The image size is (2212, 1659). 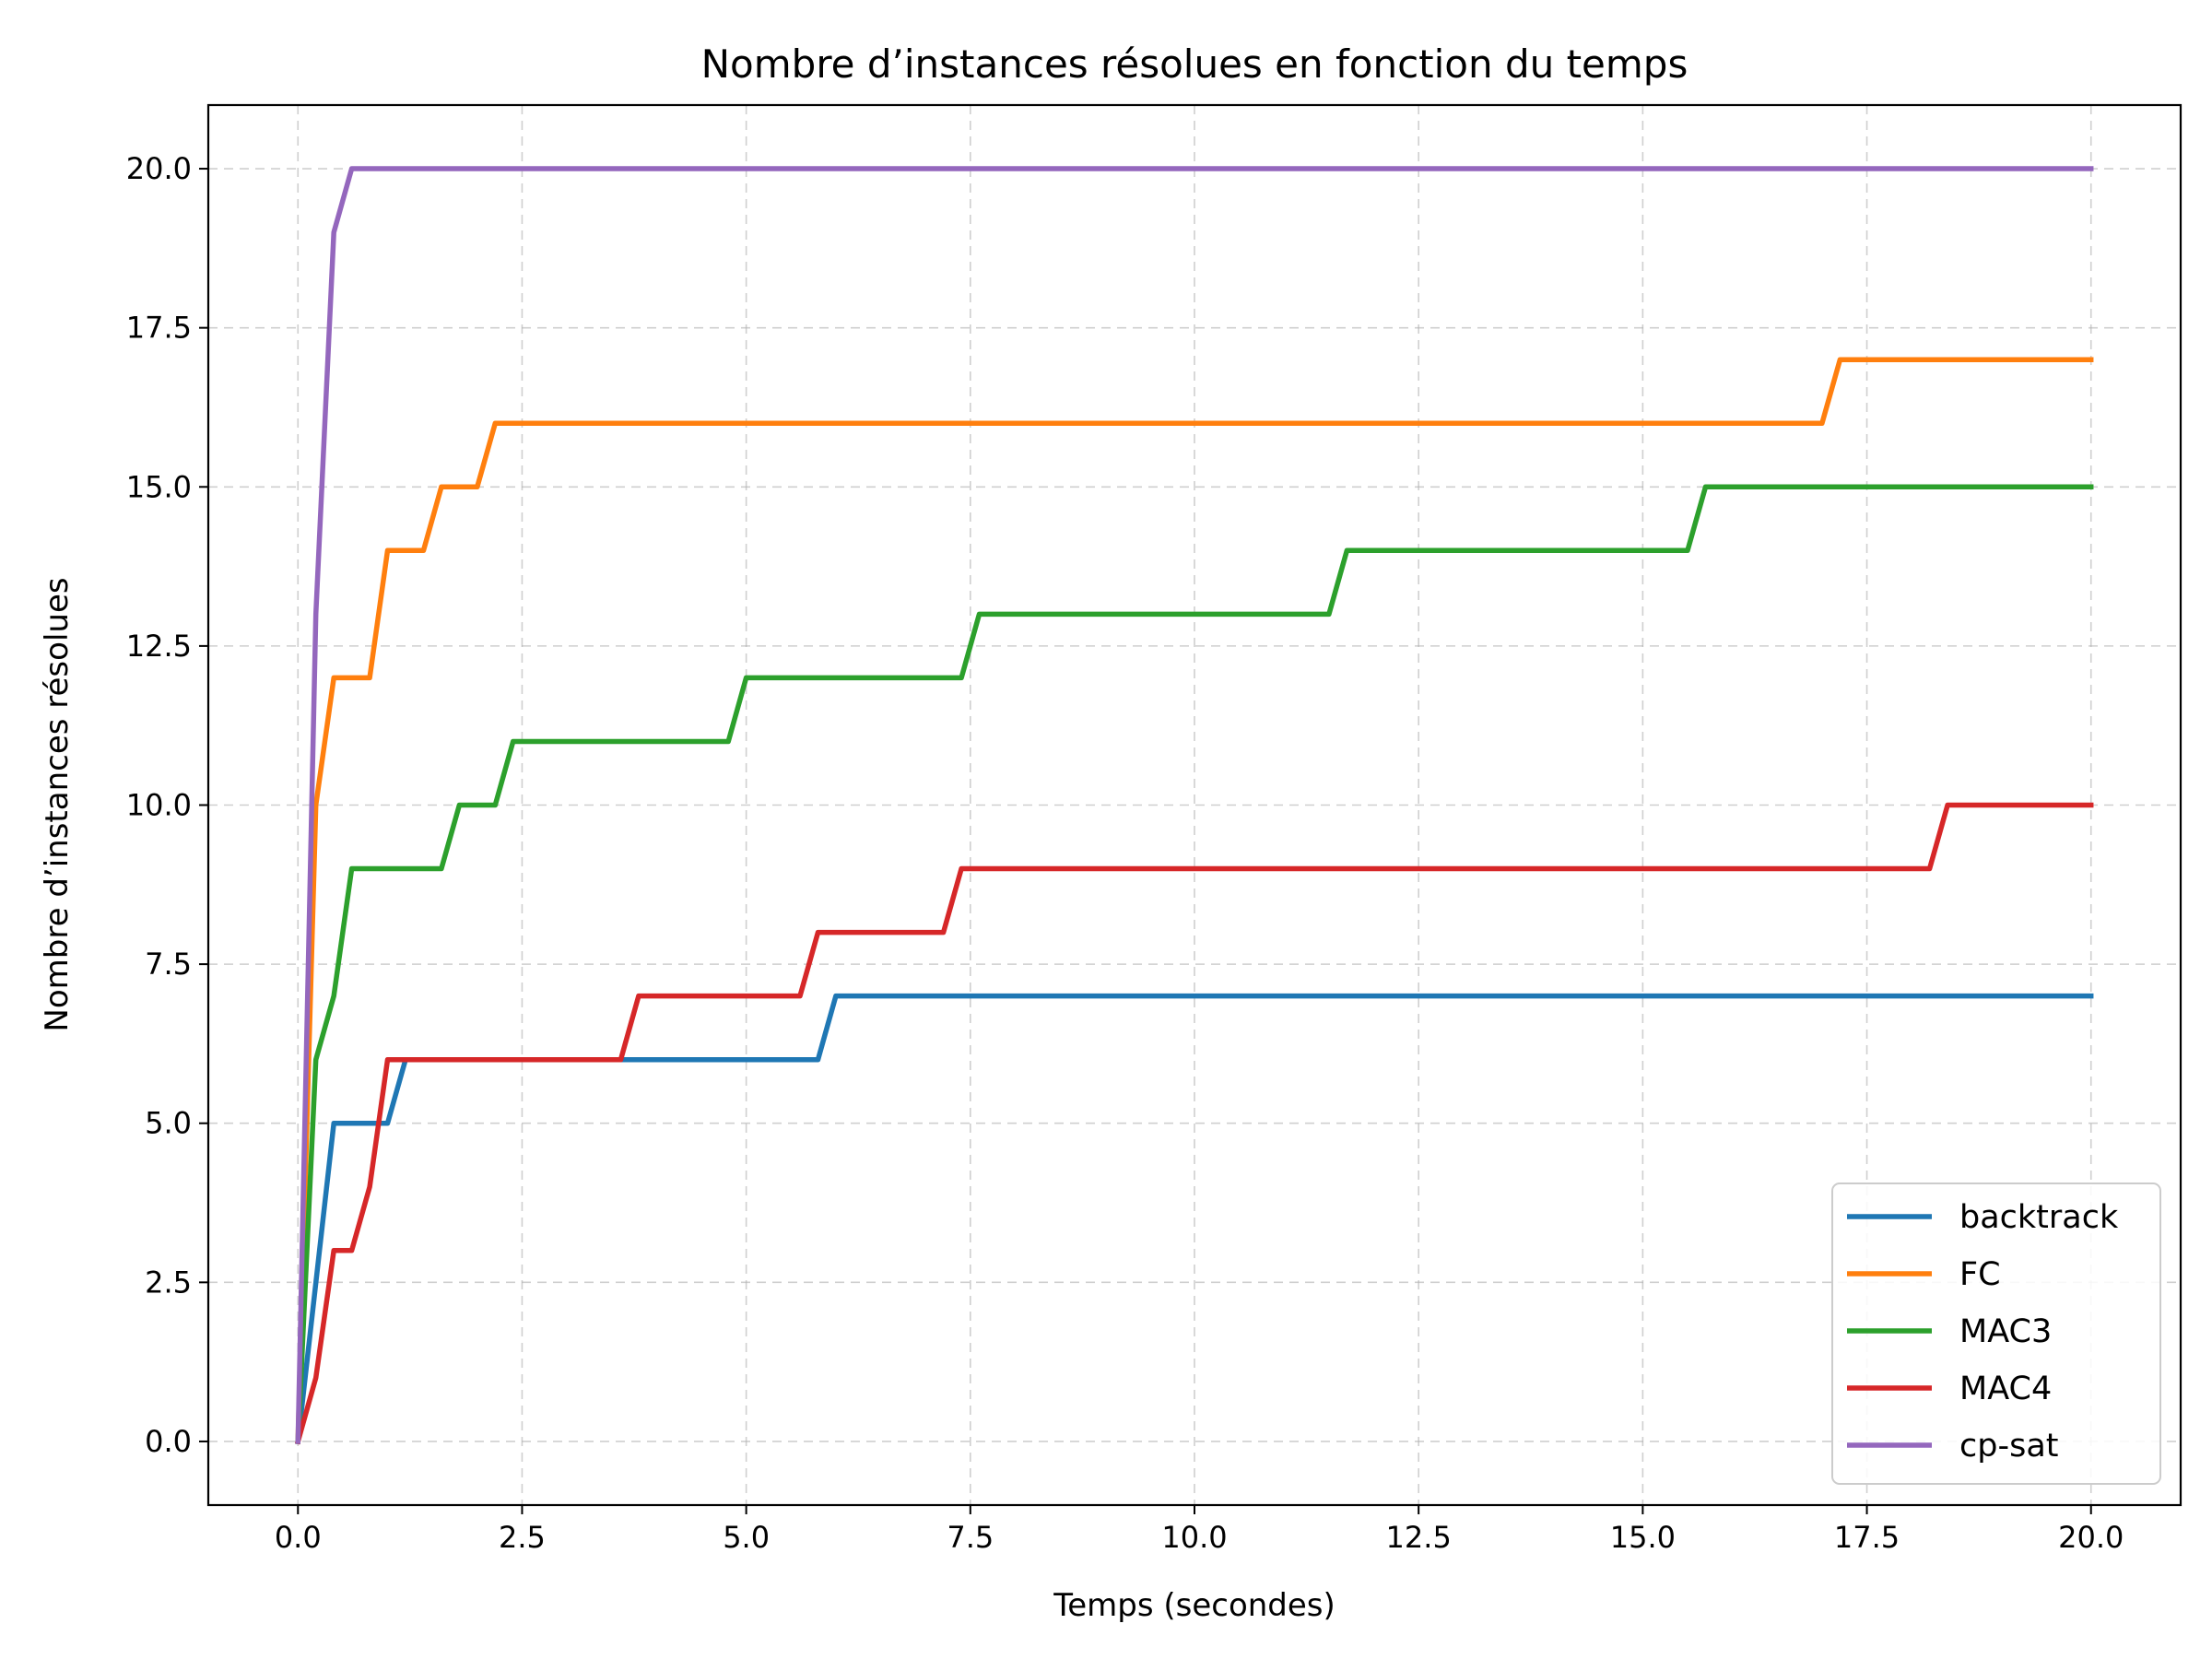 I want to click on x-tick-label: 0.0, so click(x=298, y=1537).